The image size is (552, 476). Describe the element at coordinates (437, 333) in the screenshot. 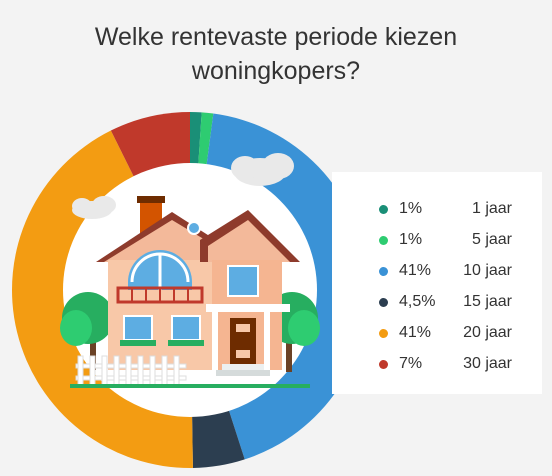

I see `legend-item-20-jaar: 41% 20 jaar` at that location.